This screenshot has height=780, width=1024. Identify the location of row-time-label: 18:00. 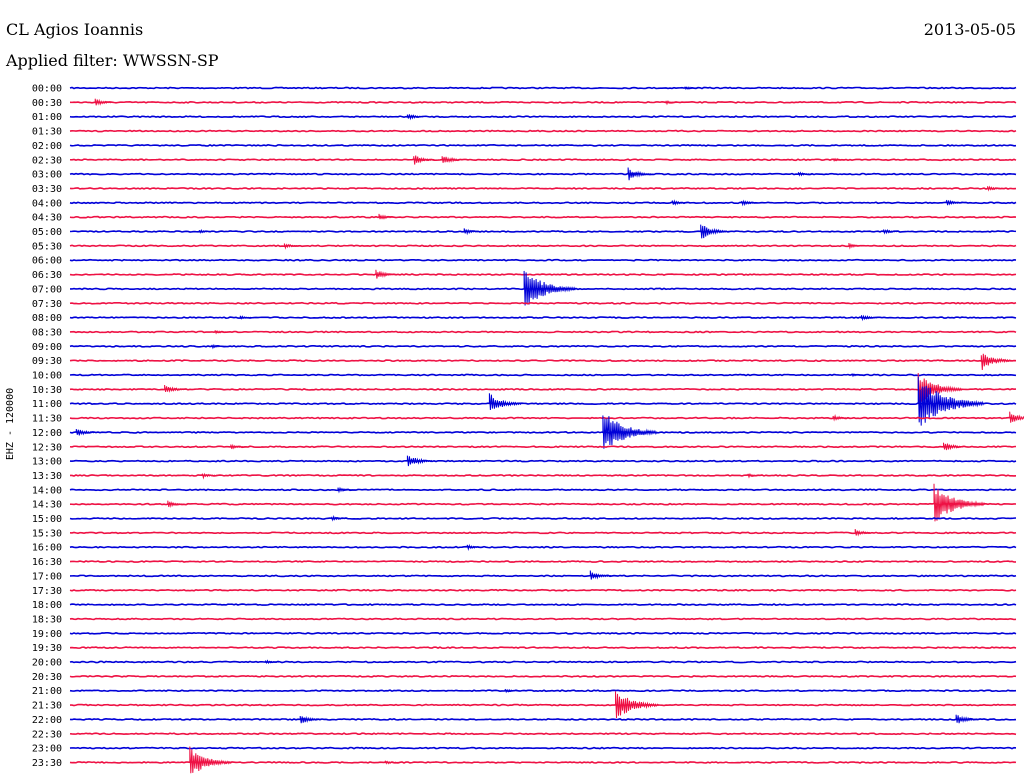
(47, 605).